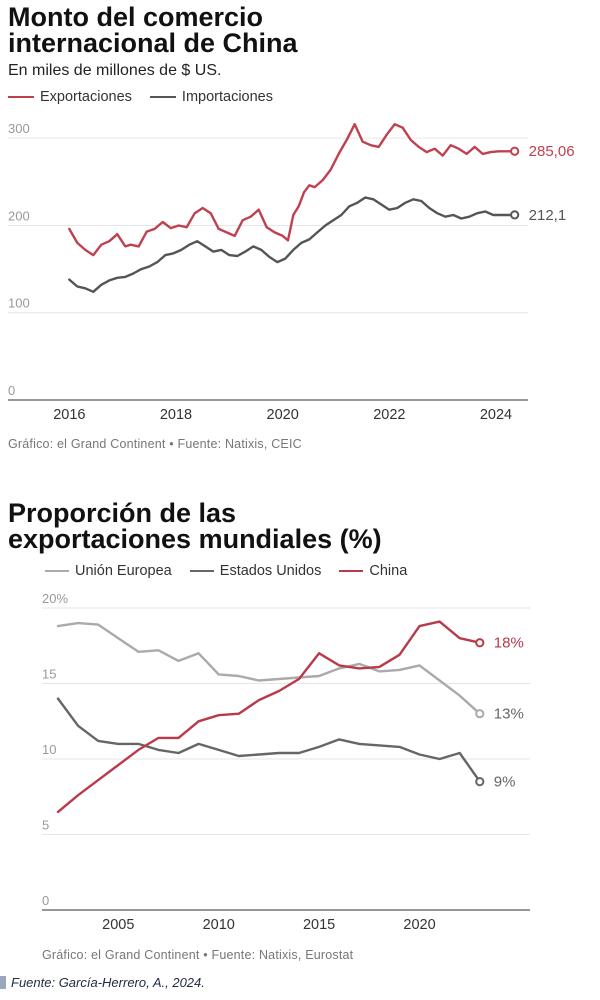  What do you see at coordinates (496, 415) in the screenshot?
I see `chart1-xtick-label-2024: 2024` at bounding box center [496, 415].